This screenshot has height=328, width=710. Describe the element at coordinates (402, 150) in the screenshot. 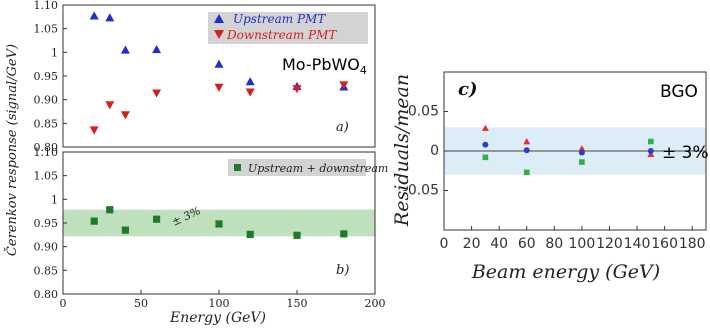

I see `panel-c-y-axis-label: Residuals/mean` at that location.